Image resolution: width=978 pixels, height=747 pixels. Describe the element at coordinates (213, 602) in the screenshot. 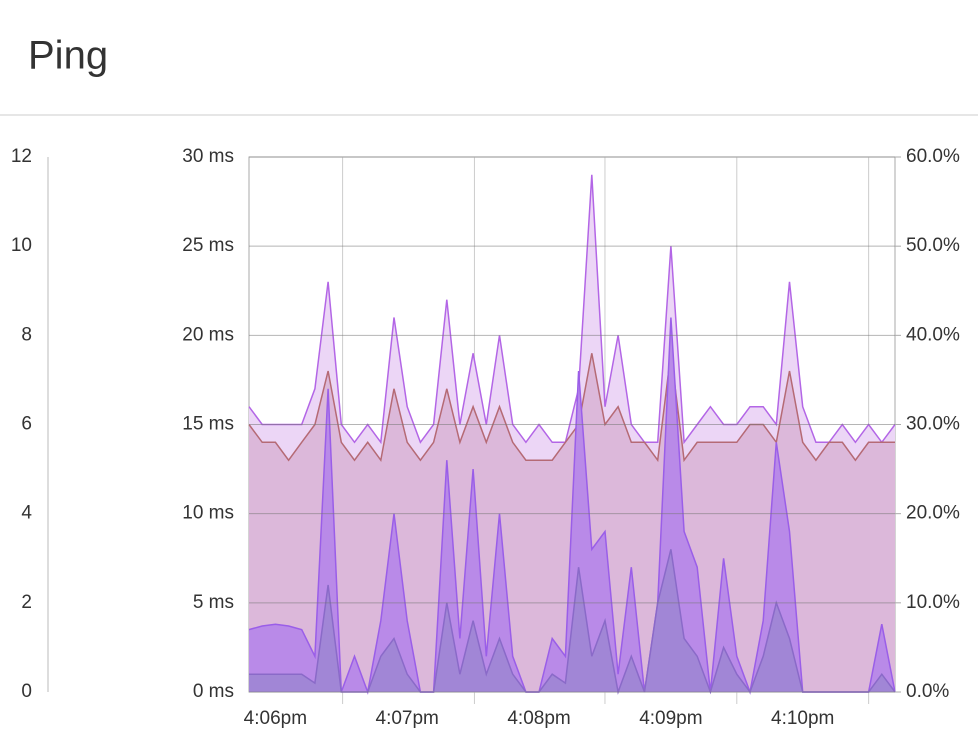

I see `y-tick-label: 5 ms` at that location.